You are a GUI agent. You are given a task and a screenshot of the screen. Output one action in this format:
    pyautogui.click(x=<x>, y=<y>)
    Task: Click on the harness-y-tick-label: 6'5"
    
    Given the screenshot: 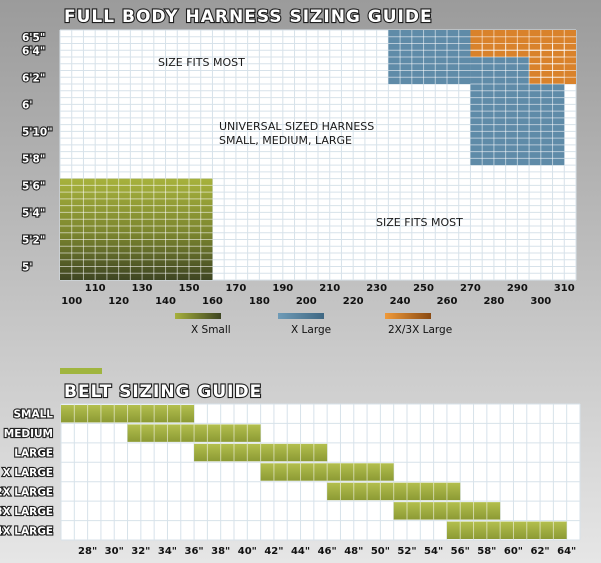 What is the action you would take?
    pyautogui.click(x=33, y=38)
    